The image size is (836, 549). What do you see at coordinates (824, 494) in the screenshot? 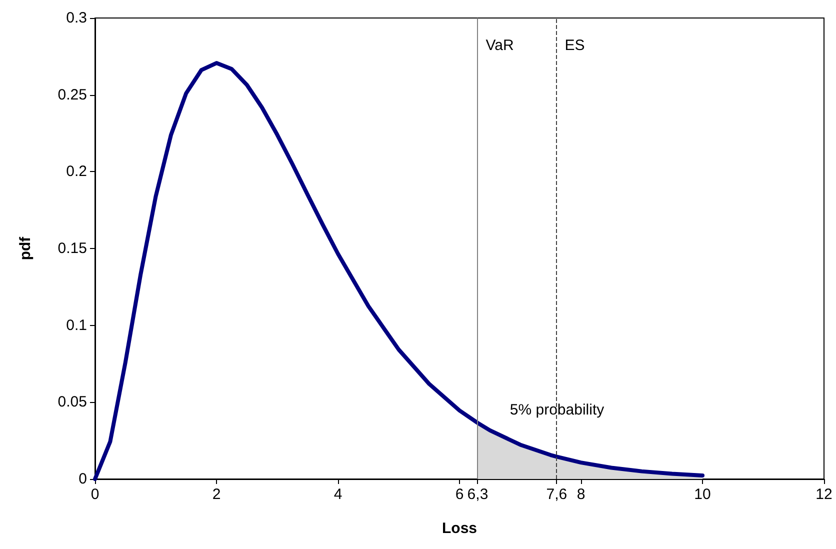
I see `x-tick-label: 12` at bounding box center [824, 494].